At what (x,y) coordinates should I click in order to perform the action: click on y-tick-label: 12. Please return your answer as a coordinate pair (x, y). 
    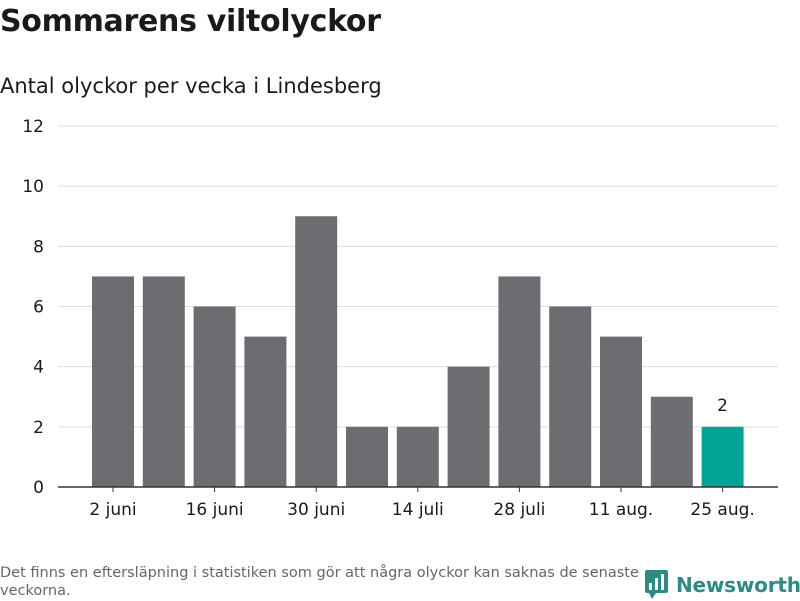
    Looking at the image, I should click on (33, 127).